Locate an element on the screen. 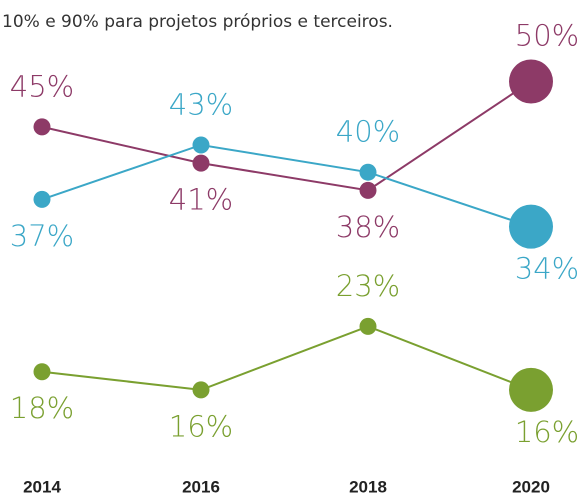  data-label: 34% is located at coordinates (547, 269).